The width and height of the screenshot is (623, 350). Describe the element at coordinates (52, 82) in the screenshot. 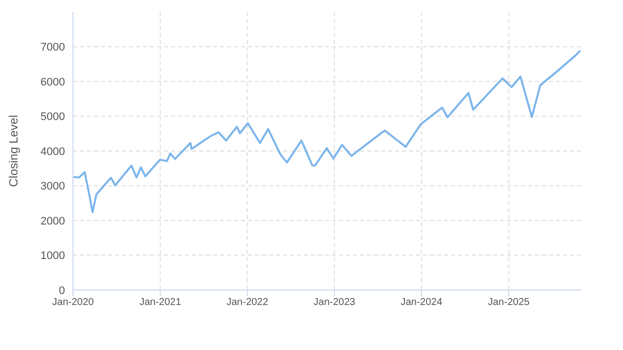

I see `y-tick-label: 6000` at that location.